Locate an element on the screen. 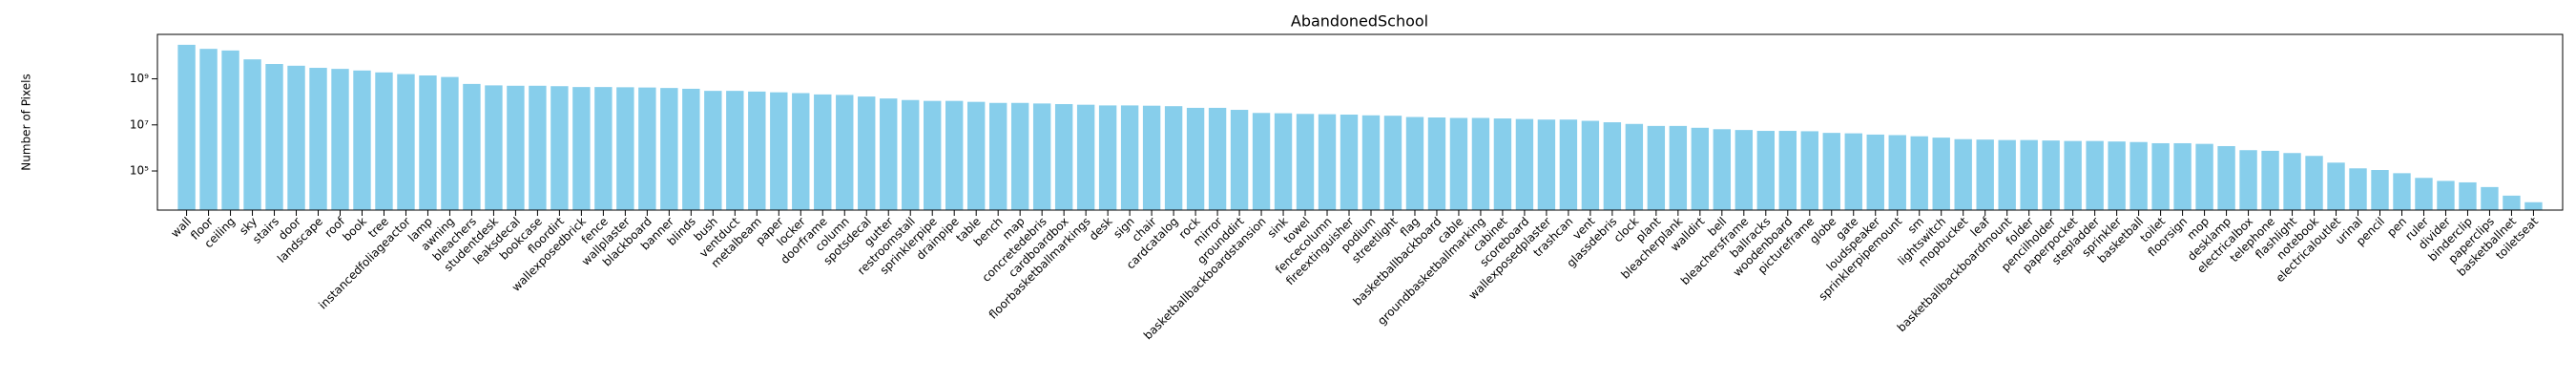 The height and width of the screenshot is (382, 2576). y-tick-label: 10⁹ is located at coordinates (139, 78).